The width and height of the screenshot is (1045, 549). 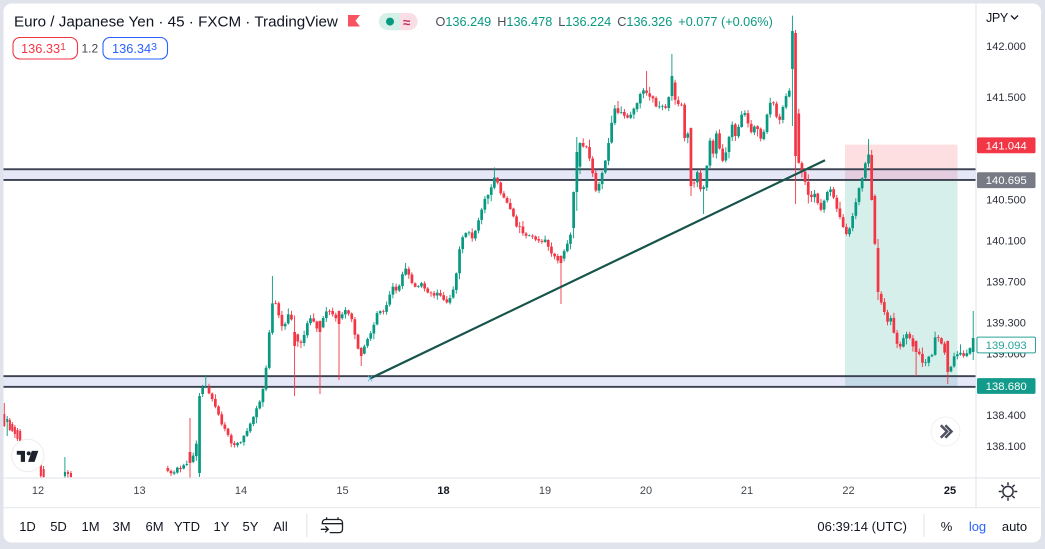 I want to click on svg-text: 14, so click(x=241, y=491).